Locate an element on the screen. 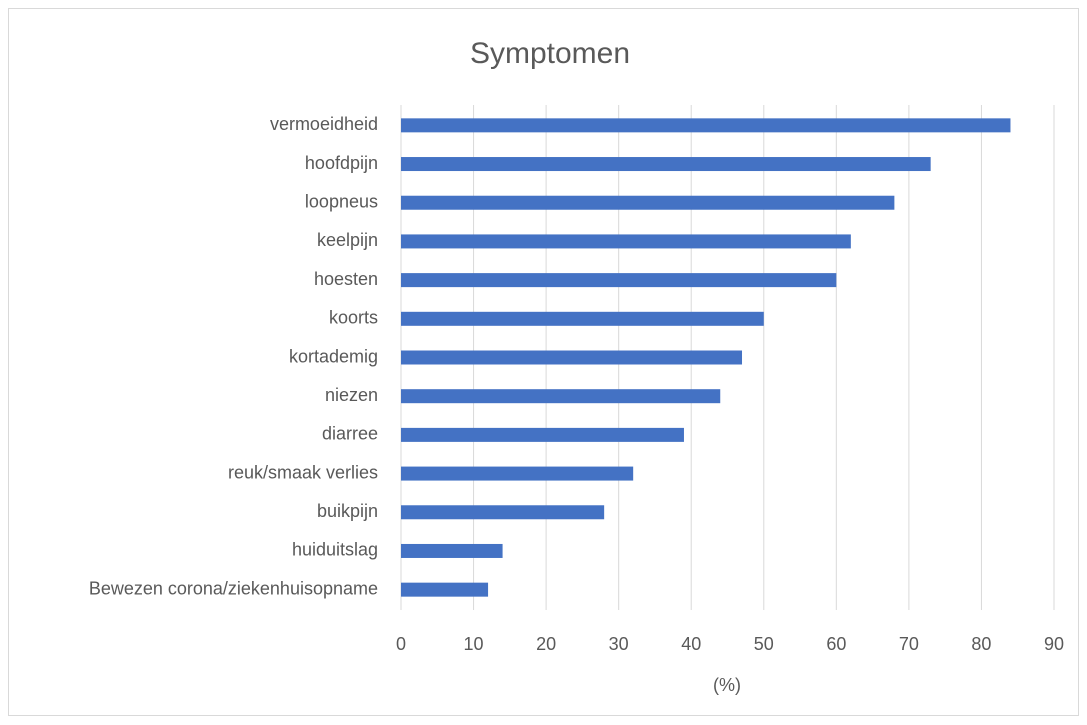 The width and height of the screenshot is (1087, 725). y-tick-label: hoofdpijn is located at coordinates (341, 163).